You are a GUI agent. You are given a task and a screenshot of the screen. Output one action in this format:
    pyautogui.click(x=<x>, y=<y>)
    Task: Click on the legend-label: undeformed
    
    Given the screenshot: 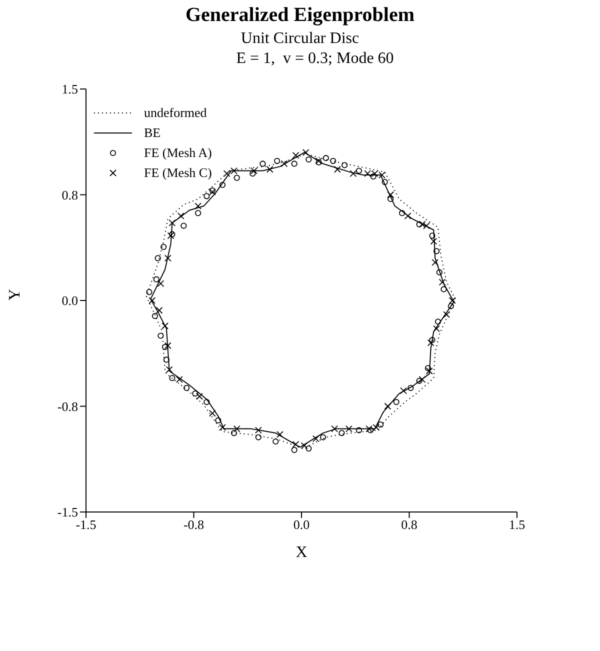 What is the action you would take?
    pyautogui.click(x=175, y=113)
    